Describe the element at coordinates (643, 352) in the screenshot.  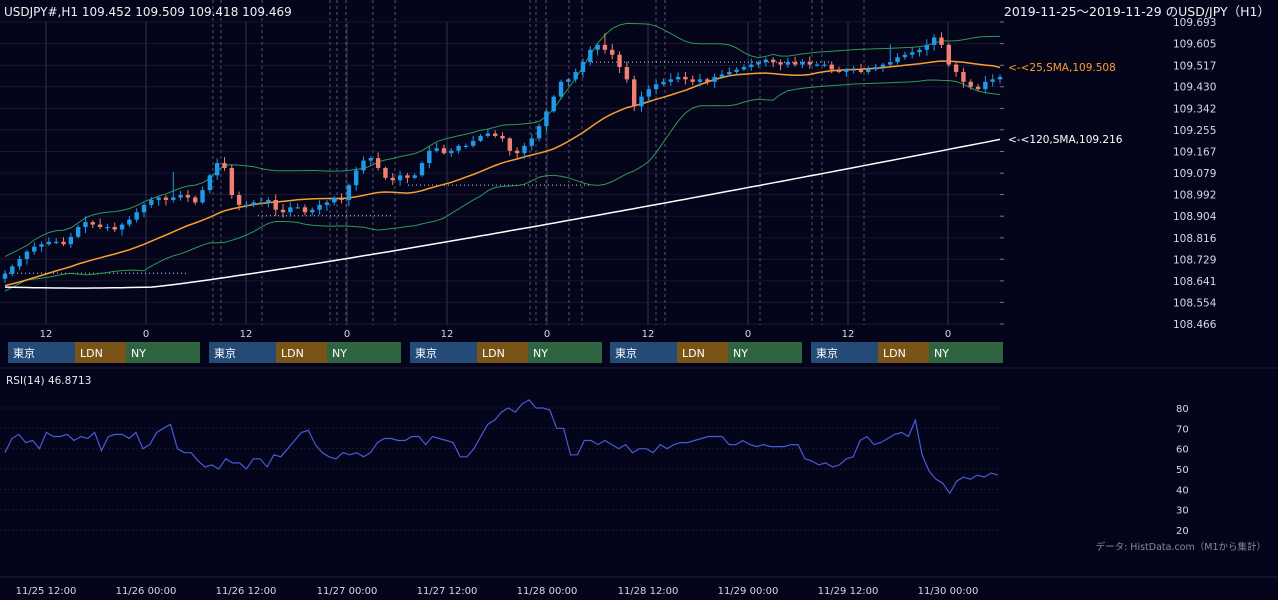
I see `session-tokyo` at that location.